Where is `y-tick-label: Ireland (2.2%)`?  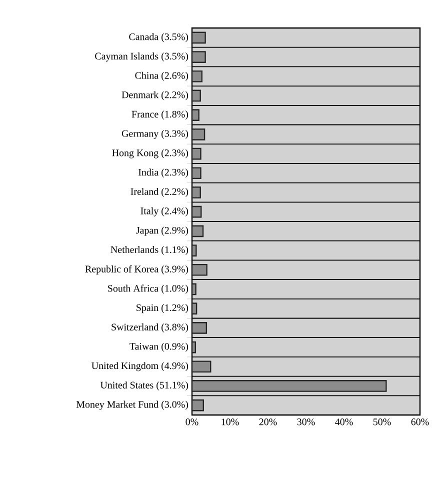 y-tick-label: Ireland (2.2%) is located at coordinates (159, 192).